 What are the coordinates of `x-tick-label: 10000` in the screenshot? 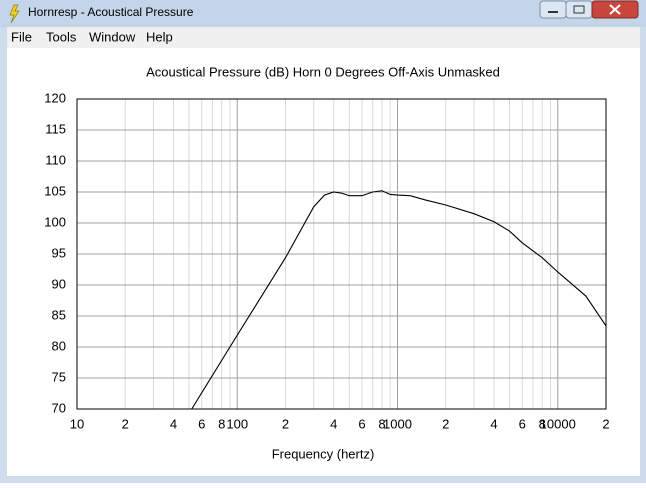 It's located at (558, 423).